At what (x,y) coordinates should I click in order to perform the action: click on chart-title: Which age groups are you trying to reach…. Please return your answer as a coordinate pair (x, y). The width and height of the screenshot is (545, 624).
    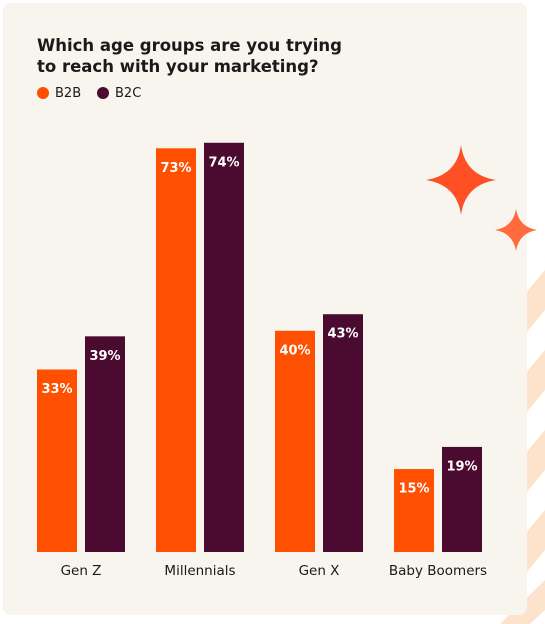
    Looking at the image, I should click on (192, 56).